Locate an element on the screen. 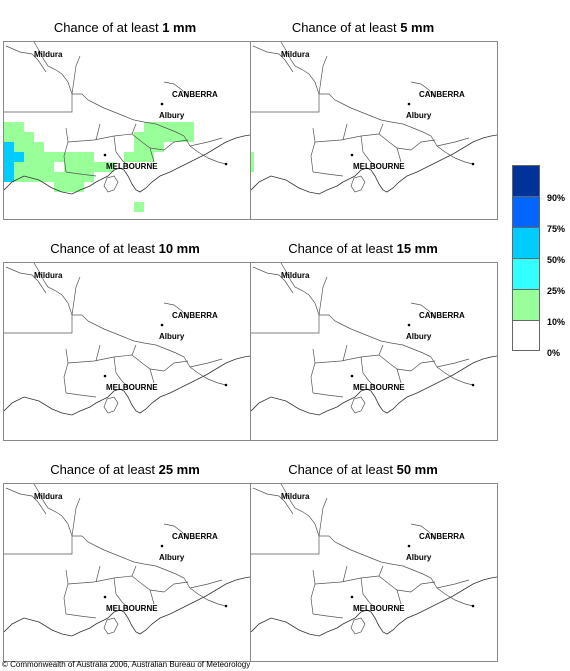 The image size is (570, 671). legend-label-25: 25% is located at coordinates (556, 291).